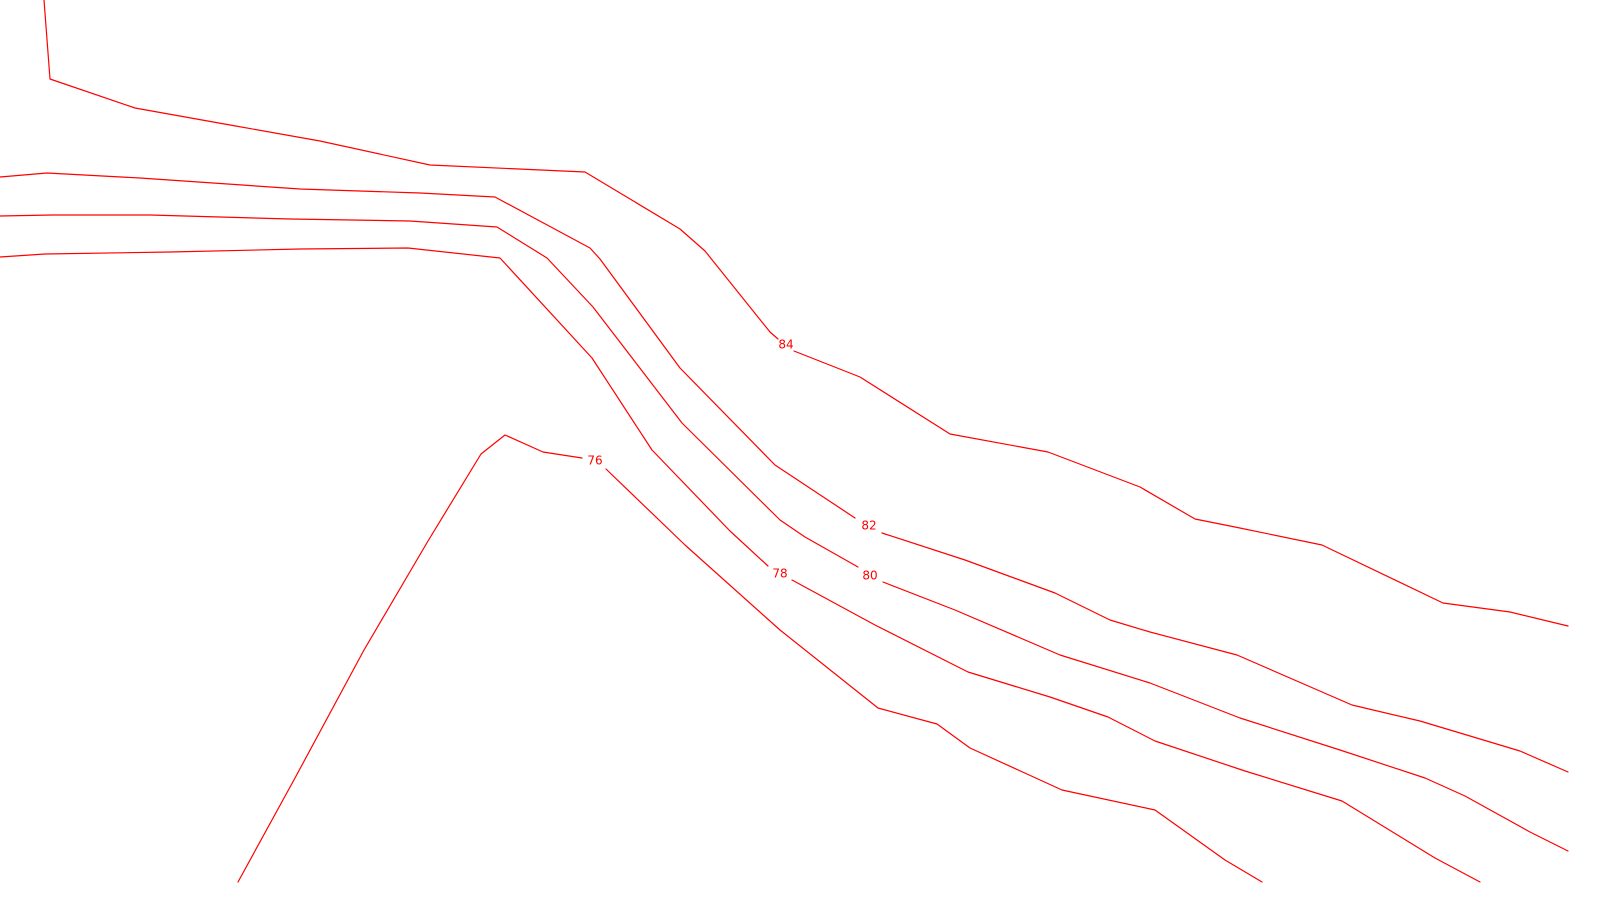 The image size is (1600, 900). I want to click on contour-line-84-b, so click(1181, 488).